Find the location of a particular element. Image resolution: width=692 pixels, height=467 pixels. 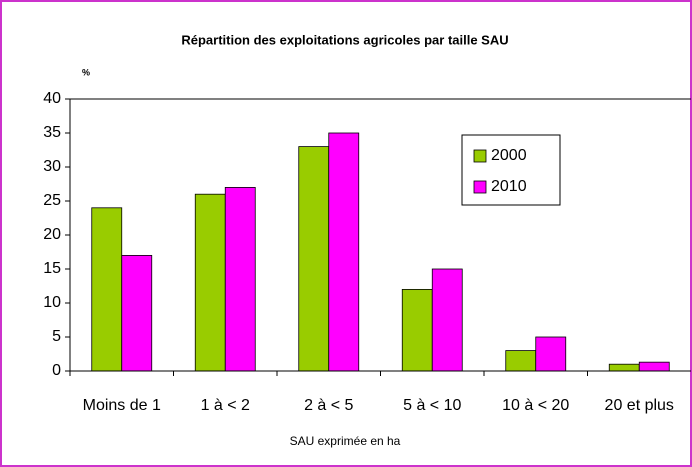

x-tick-label: 5 à < 10 is located at coordinates (432, 405).